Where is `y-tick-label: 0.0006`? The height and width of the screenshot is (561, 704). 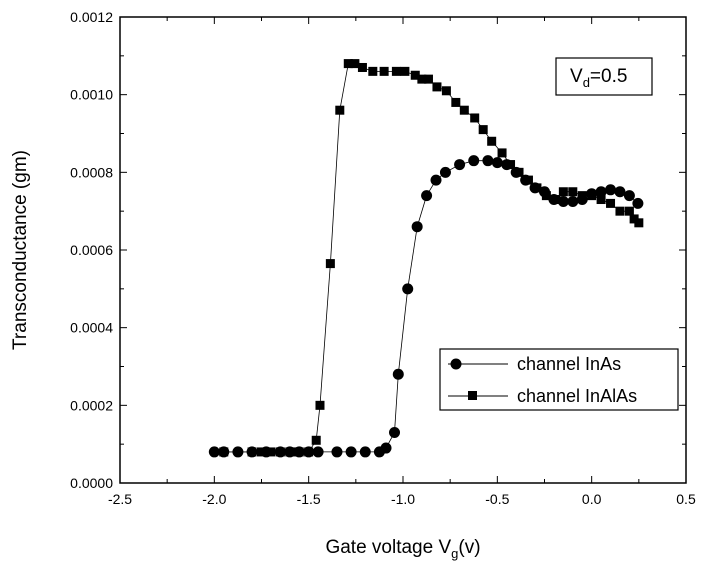 y-tick-label: 0.0006 is located at coordinates (91, 250).